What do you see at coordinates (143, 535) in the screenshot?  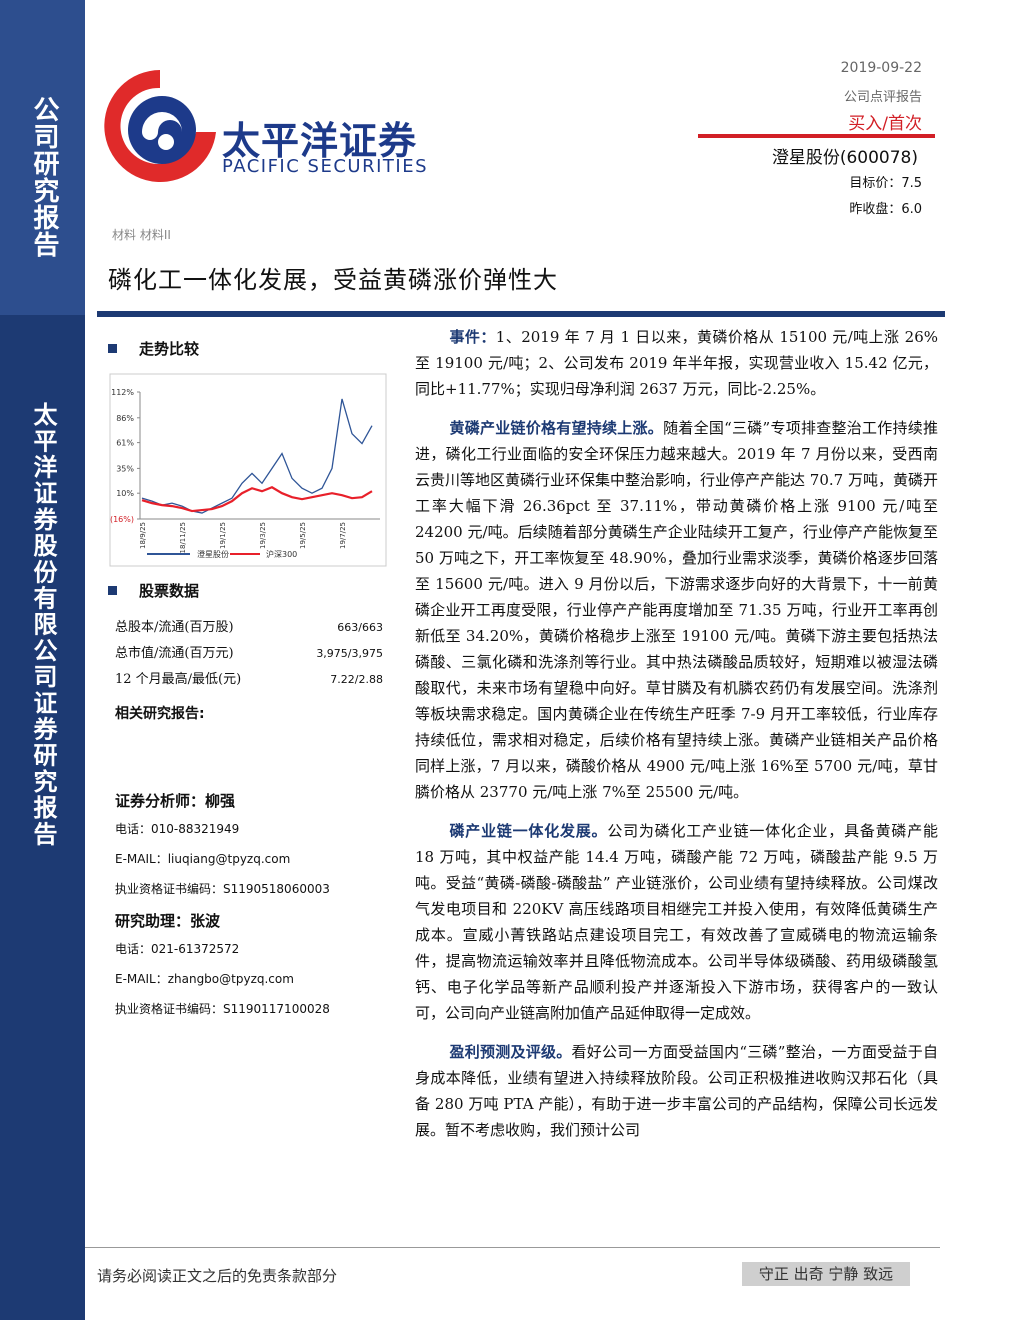 I see `x-tick-label: 18/9/25` at bounding box center [143, 535].